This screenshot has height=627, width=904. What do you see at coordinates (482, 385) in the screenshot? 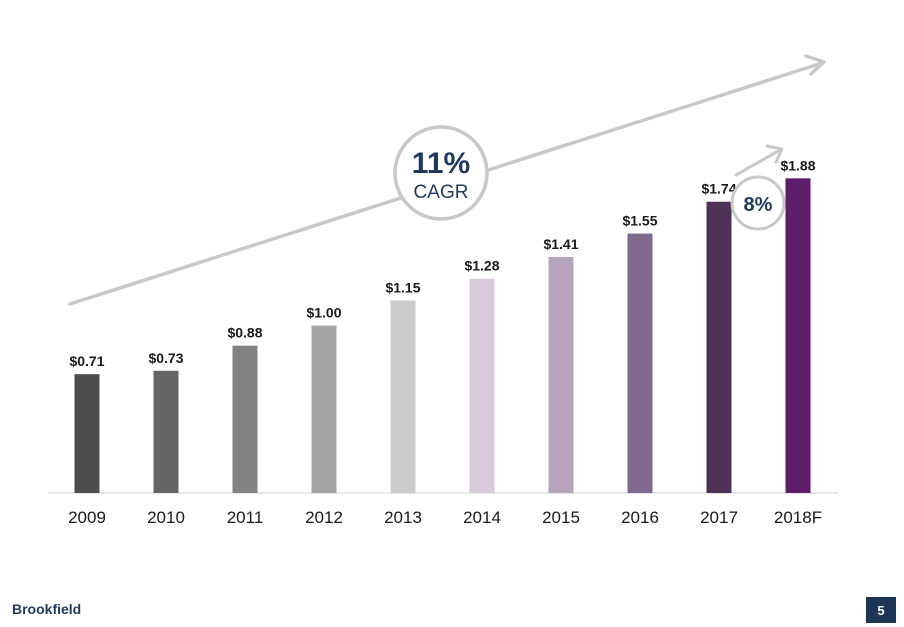
I see `bar-2014` at bounding box center [482, 385].